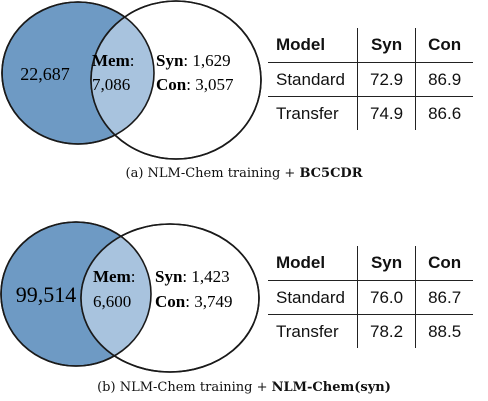  What do you see at coordinates (210, 173) in the screenshot?
I see `caption-prefix: (a) NLM-Chem training +` at bounding box center [210, 173].